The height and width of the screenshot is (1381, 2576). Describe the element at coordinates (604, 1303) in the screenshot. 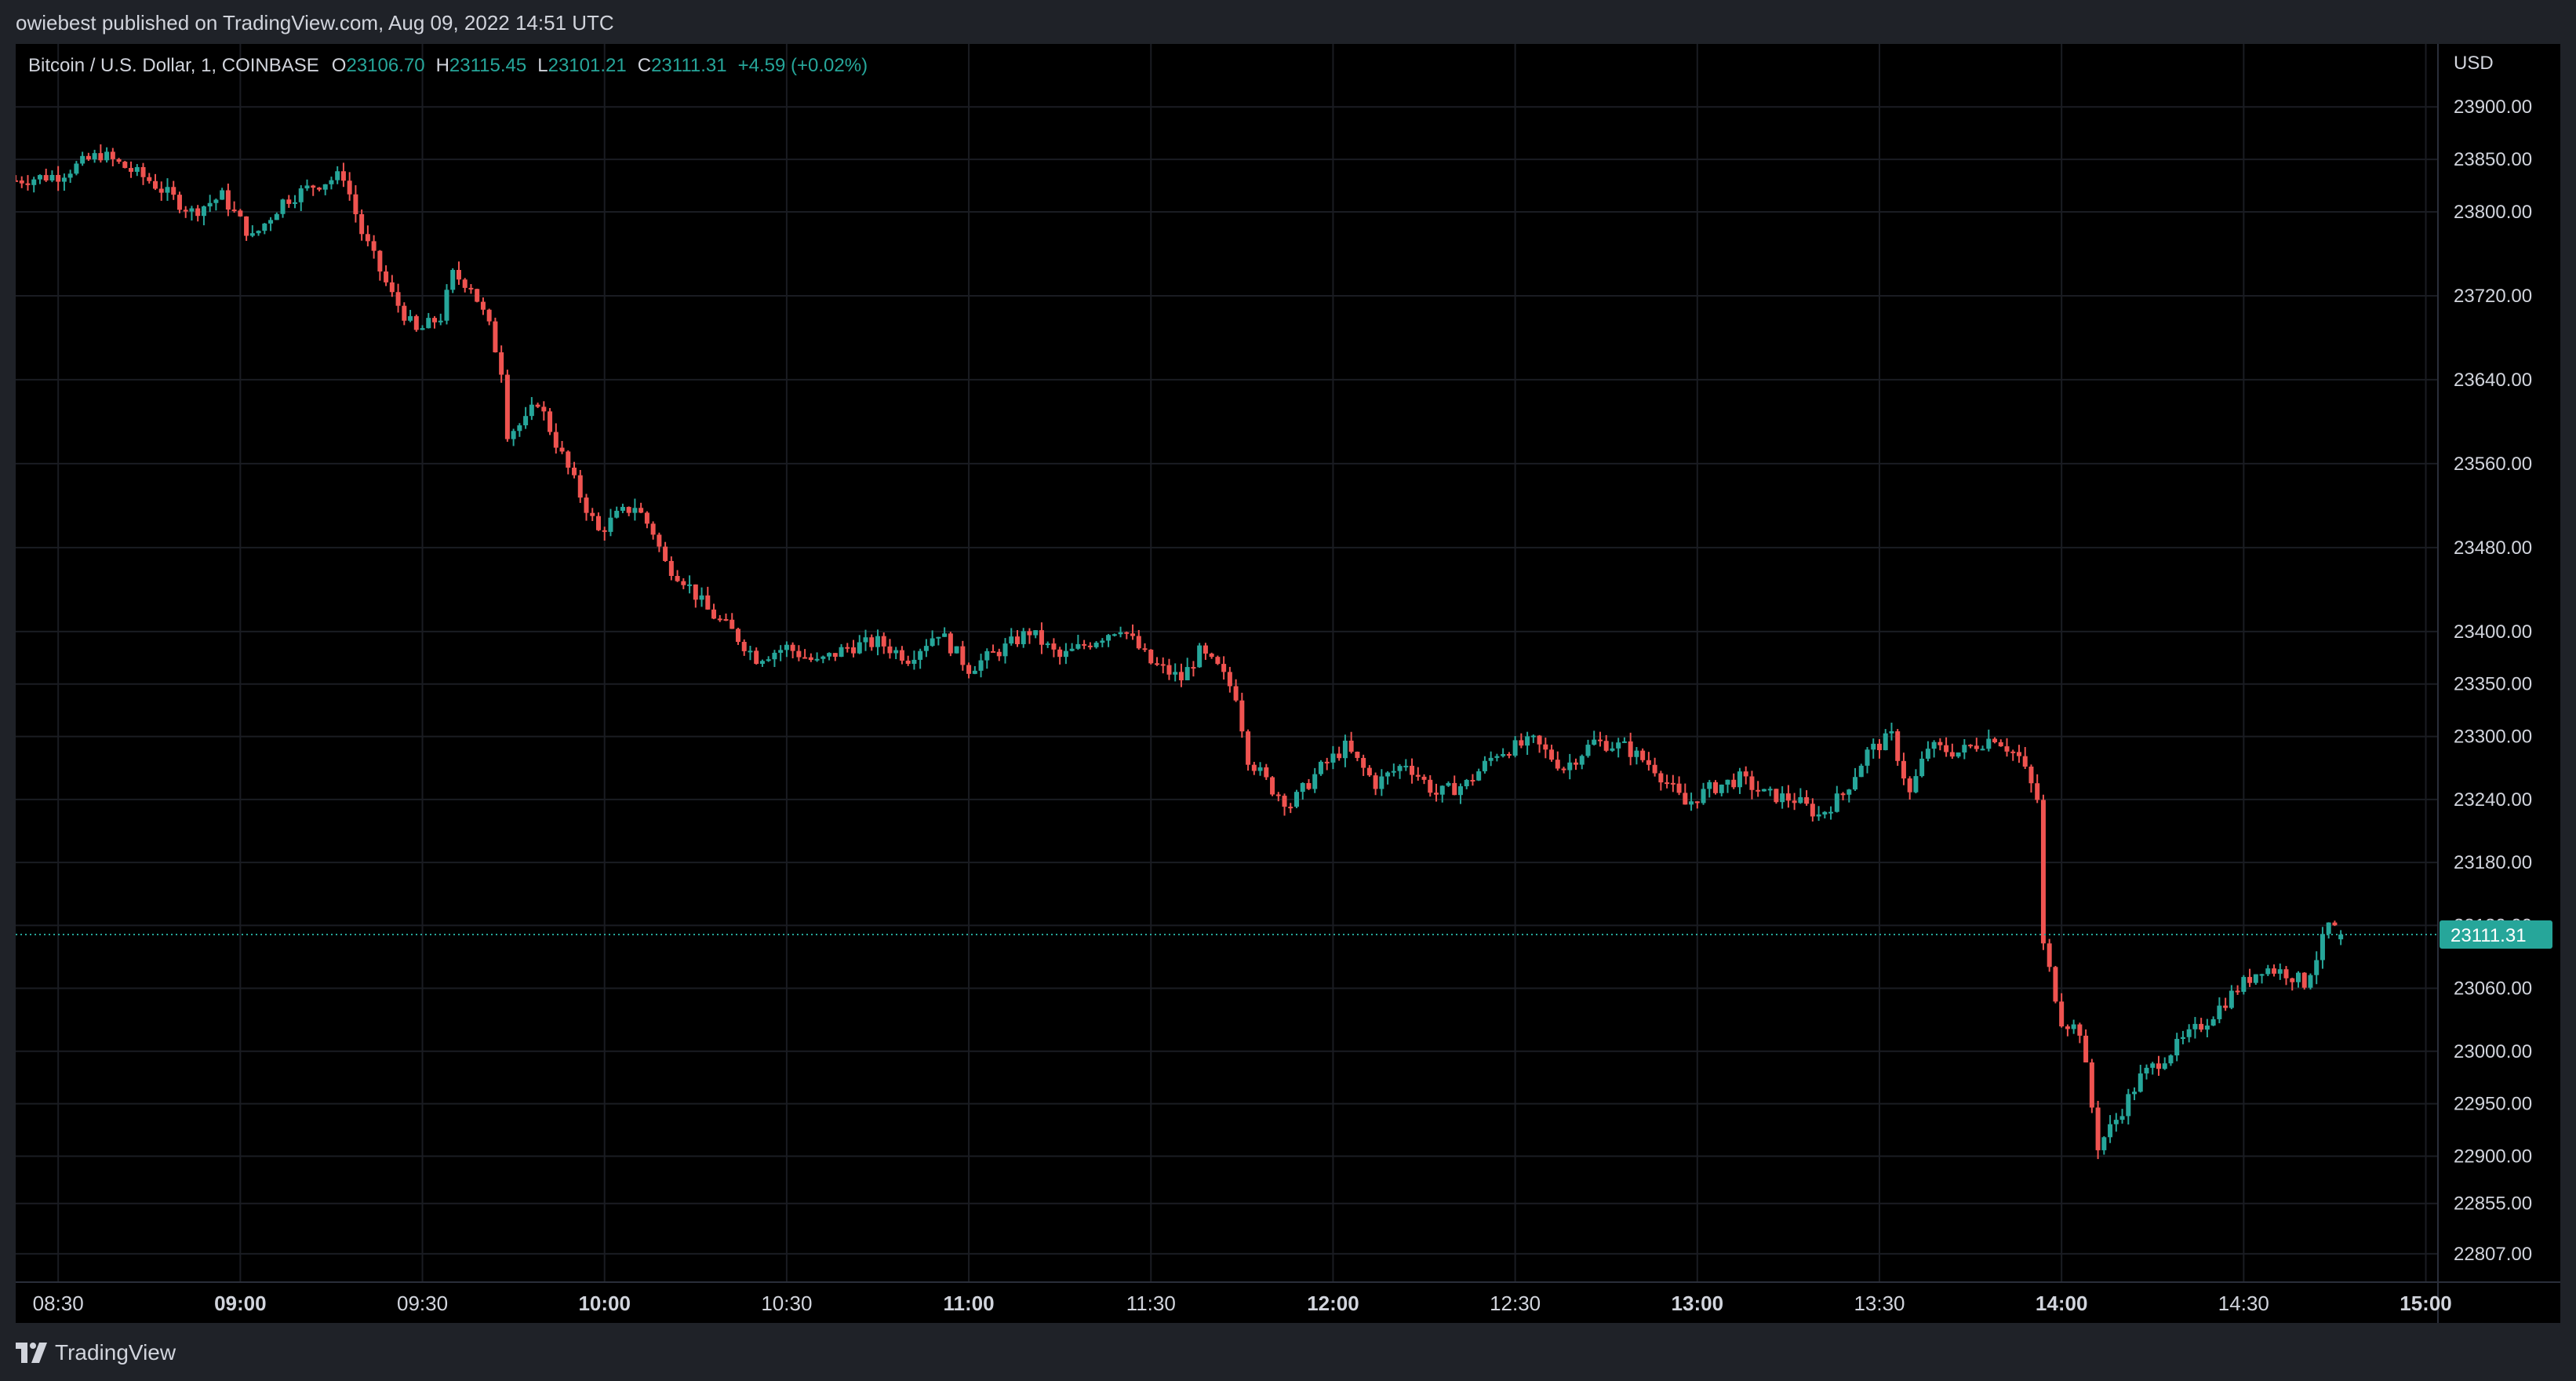

I see `time-tick-label: 10:00` at that location.